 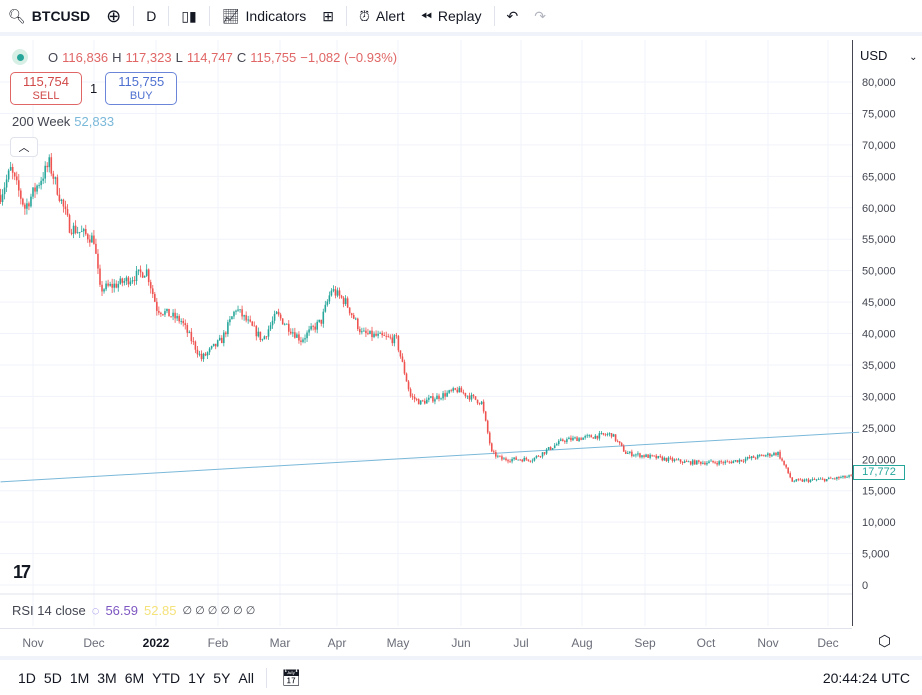 I want to click on high-value: 117,323, so click(x=148, y=57).